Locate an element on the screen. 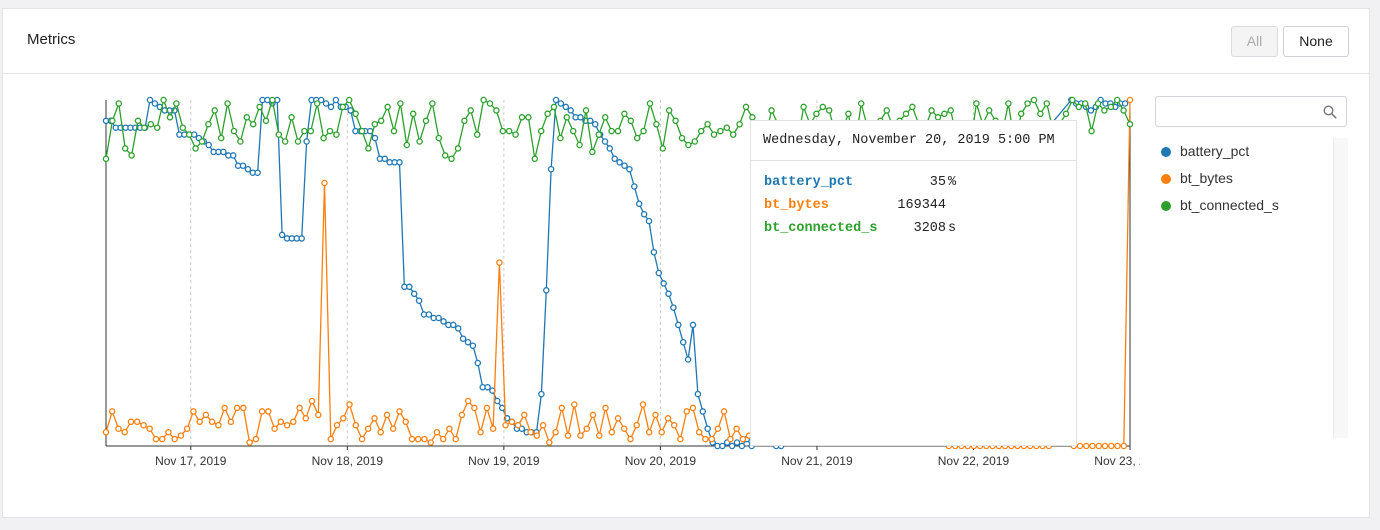 Image resolution: width=1380 pixels, height=530 pixels. search-icon is located at coordinates (1330, 112).